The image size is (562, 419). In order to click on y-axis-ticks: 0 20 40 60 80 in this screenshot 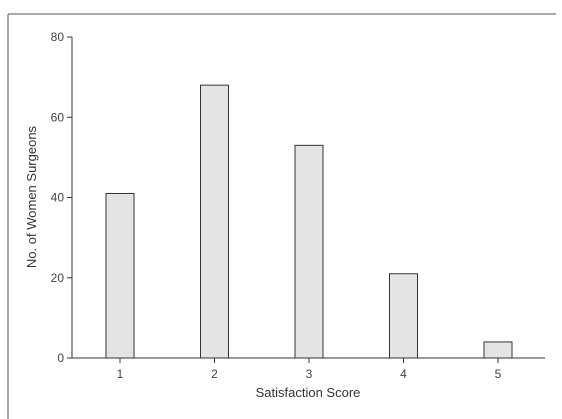, I will do `click(61, 197)`.